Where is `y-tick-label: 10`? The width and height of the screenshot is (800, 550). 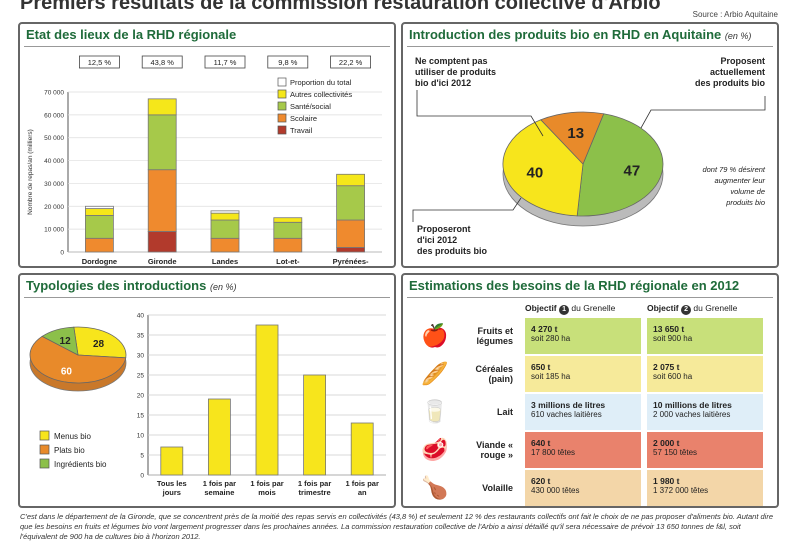
y-tick-label: 10 is located at coordinates (141, 436).